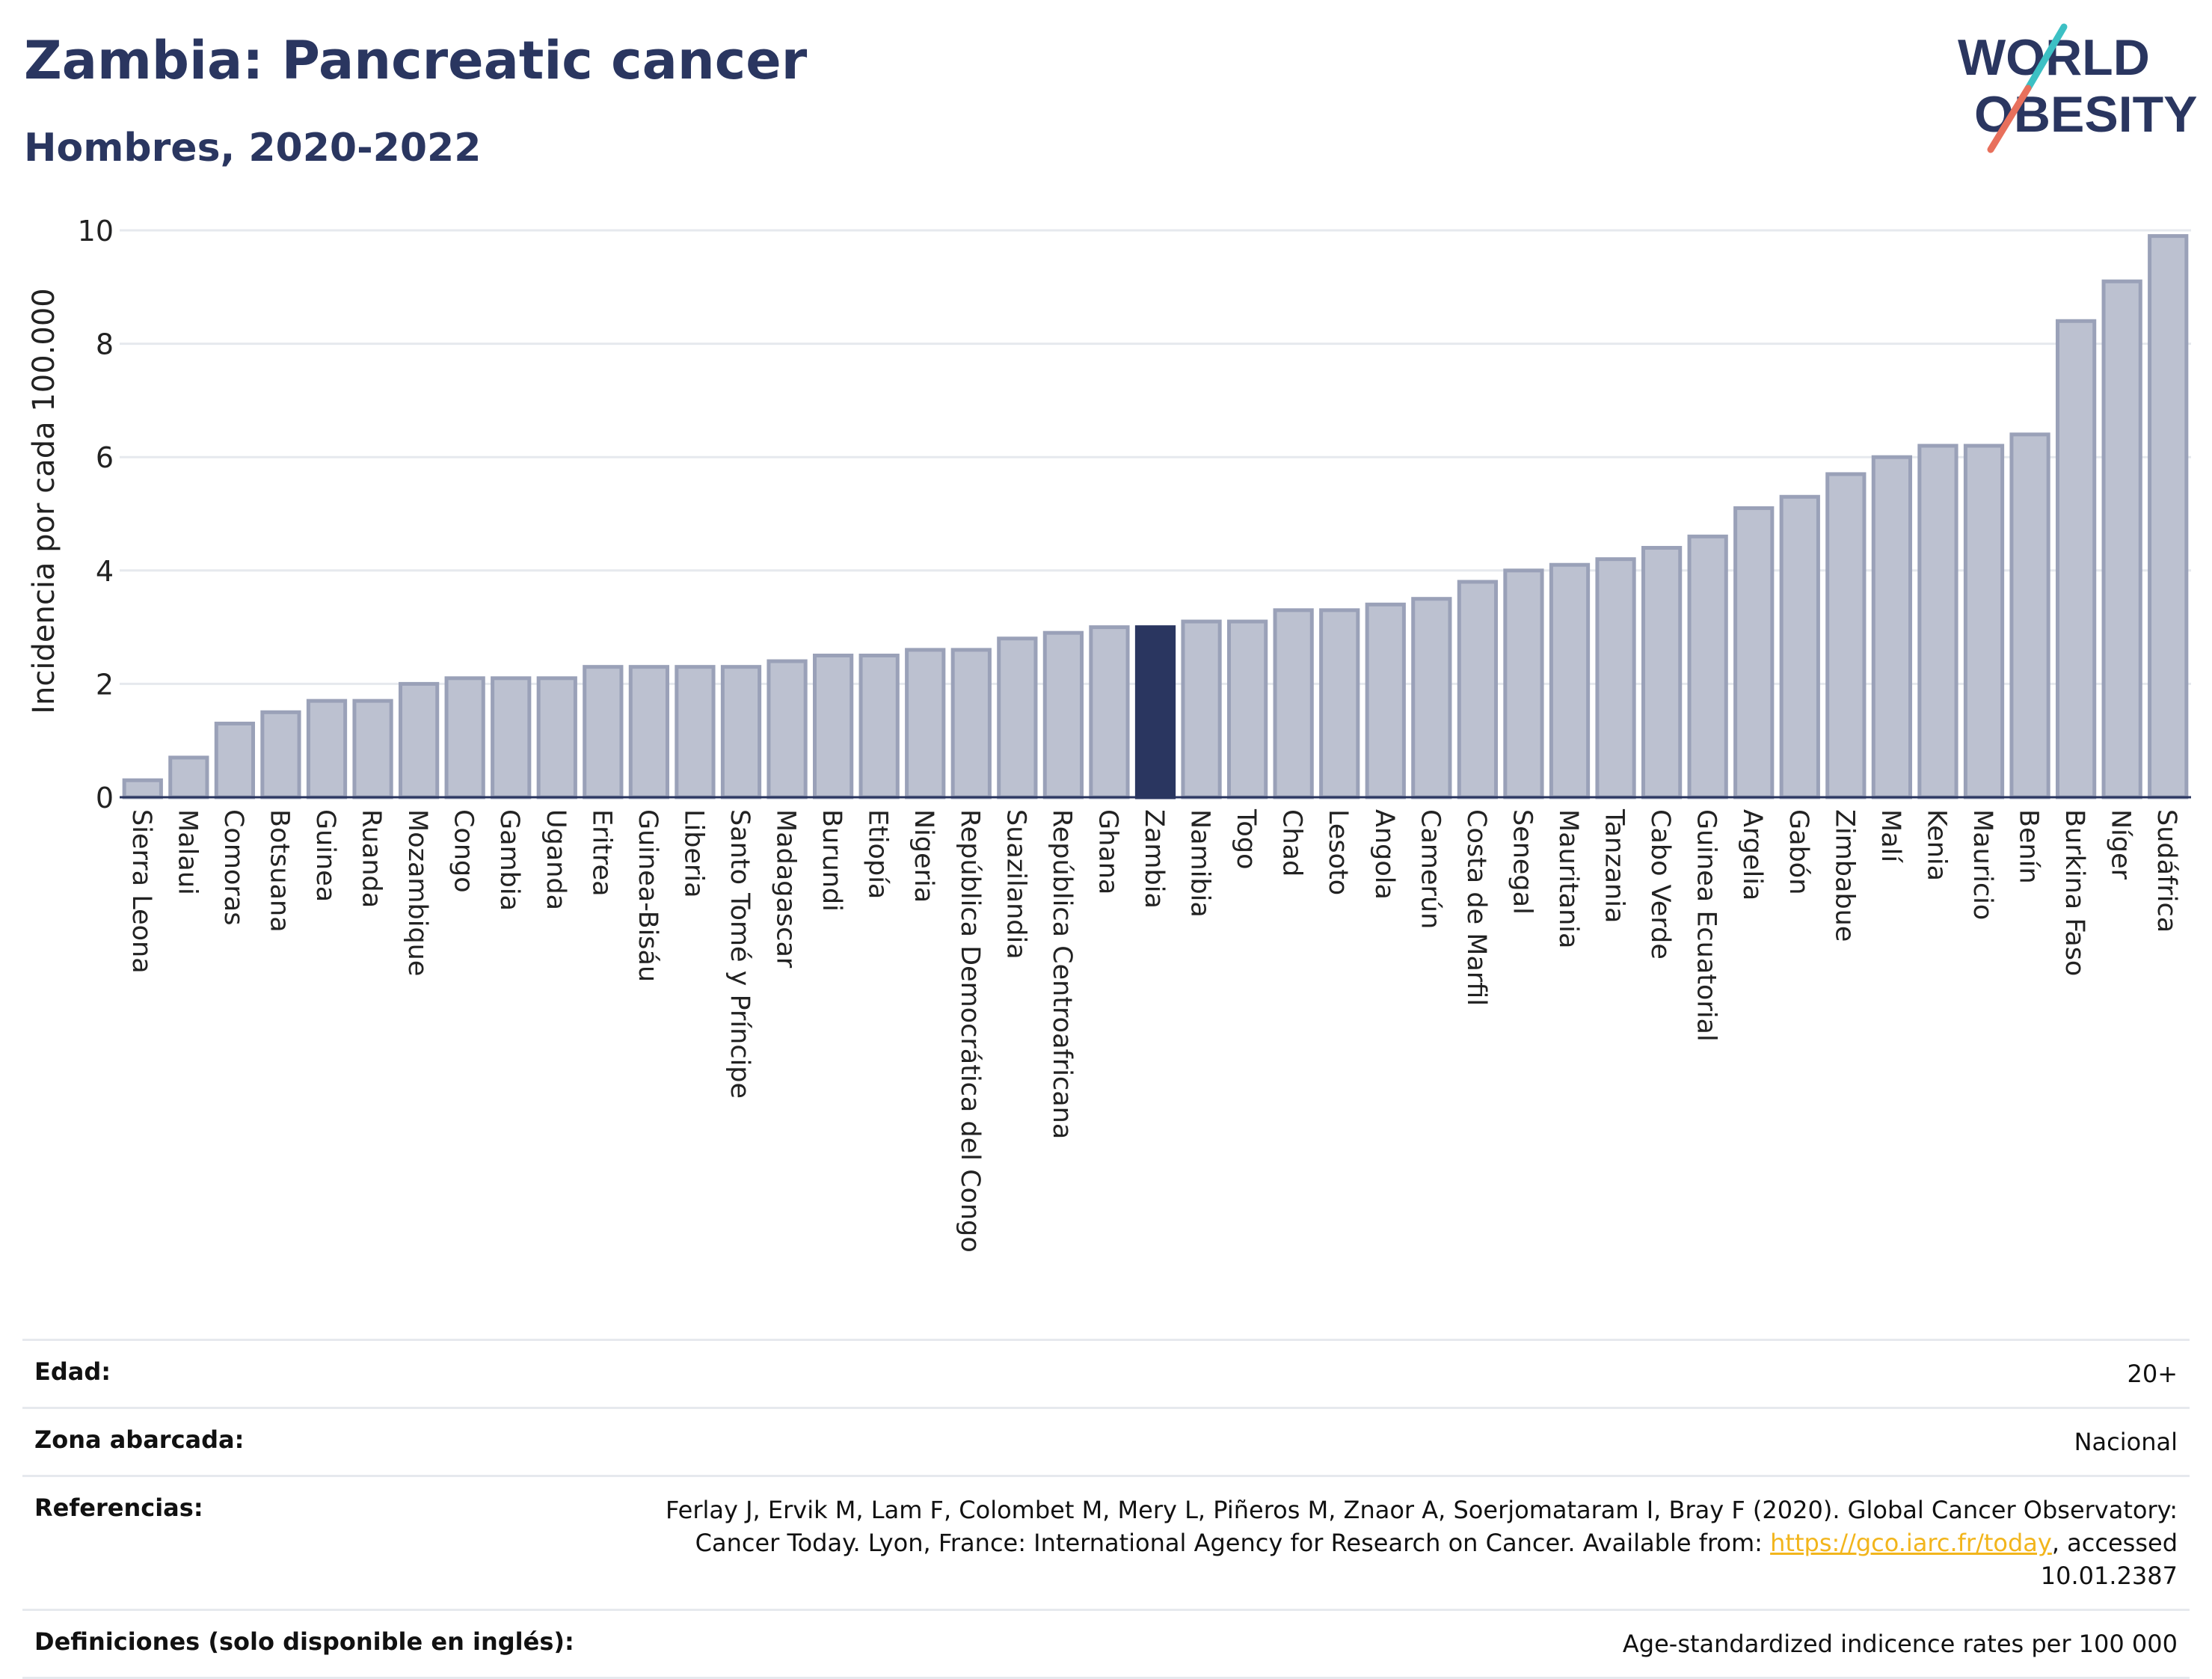 The height and width of the screenshot is (1679, 2212). Describe the element at coordinates (1201, 709) in the screenshot. I see `bar-namibia` at that location.